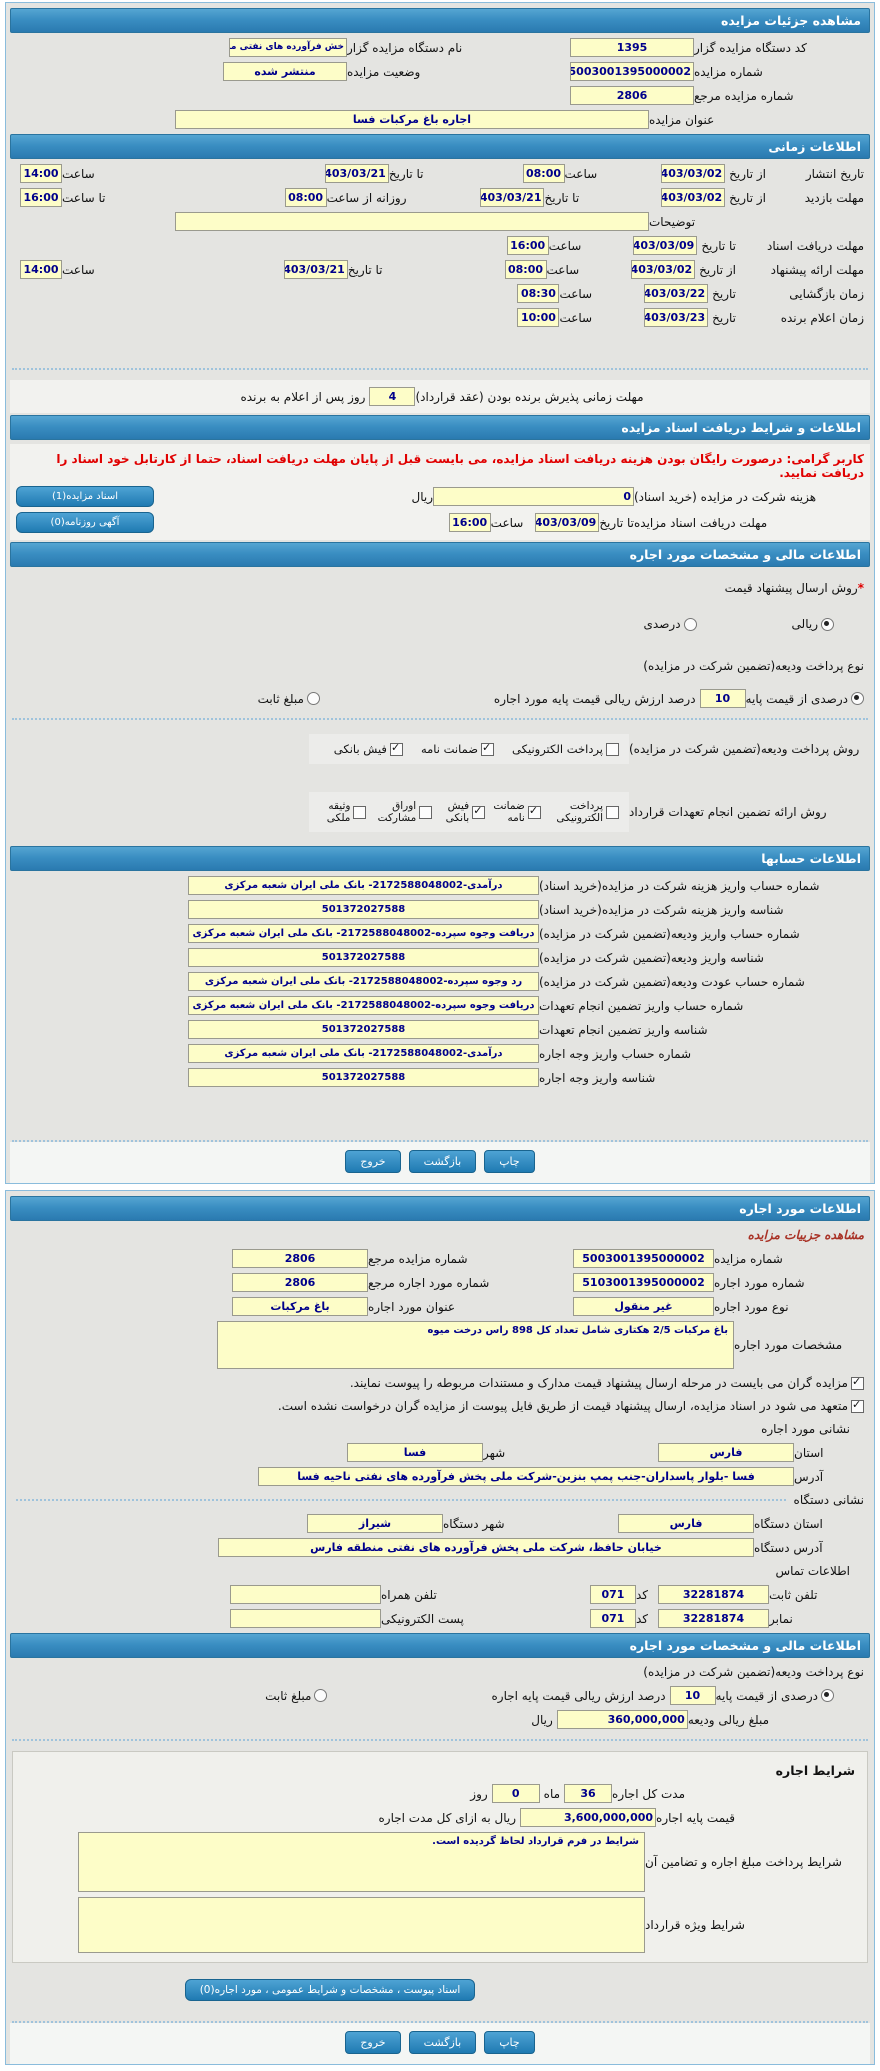 This screenshot has height=2071, width=880. What do you see at coordinates (392, 396) in the screenshot?
I see `acceptance-days-field: 4` at bounding box center [392, 396].